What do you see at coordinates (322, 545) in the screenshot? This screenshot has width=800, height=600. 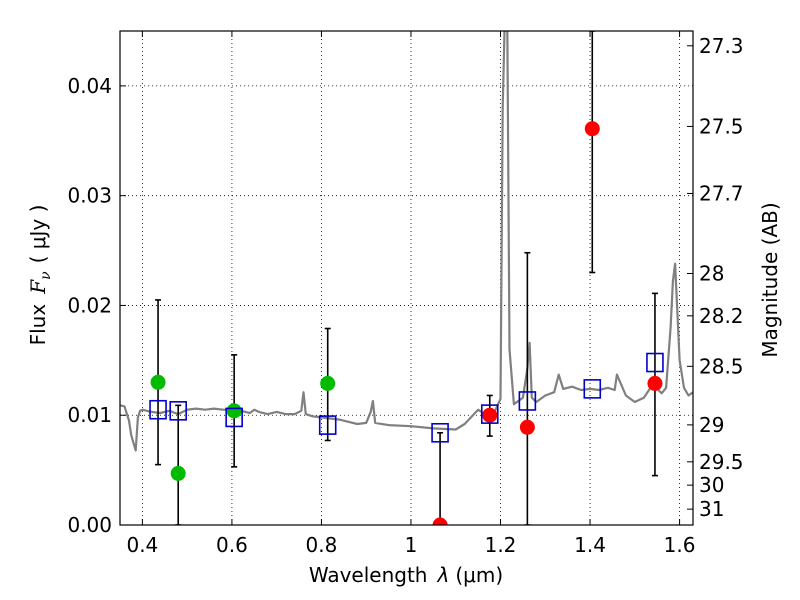 I see `x-tick-label: 0.8` at bounding box center [322, 545].